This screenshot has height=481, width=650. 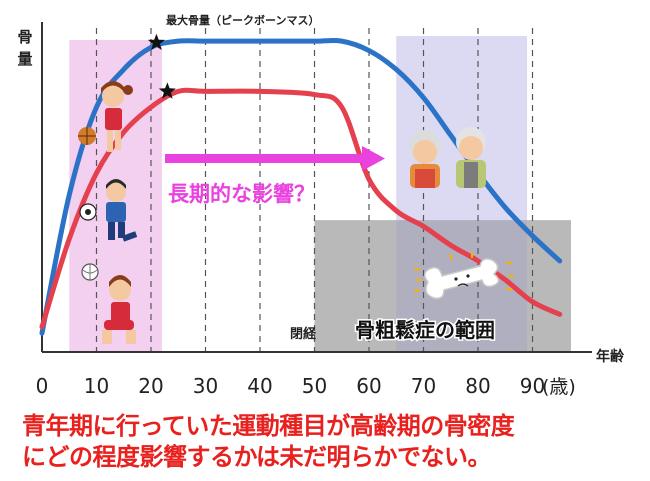 What do you see at coordinates (150, 386) in the screenshot?
I see `x-tick-label: 20` at bounding box center [150, 386].